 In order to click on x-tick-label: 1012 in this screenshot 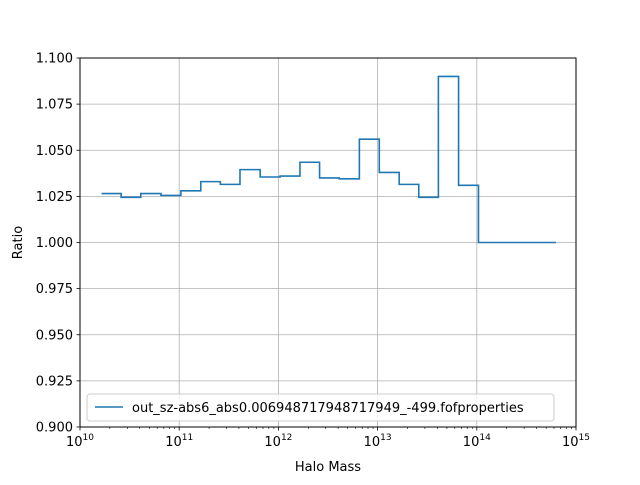, I will do `click(278, 441)`.